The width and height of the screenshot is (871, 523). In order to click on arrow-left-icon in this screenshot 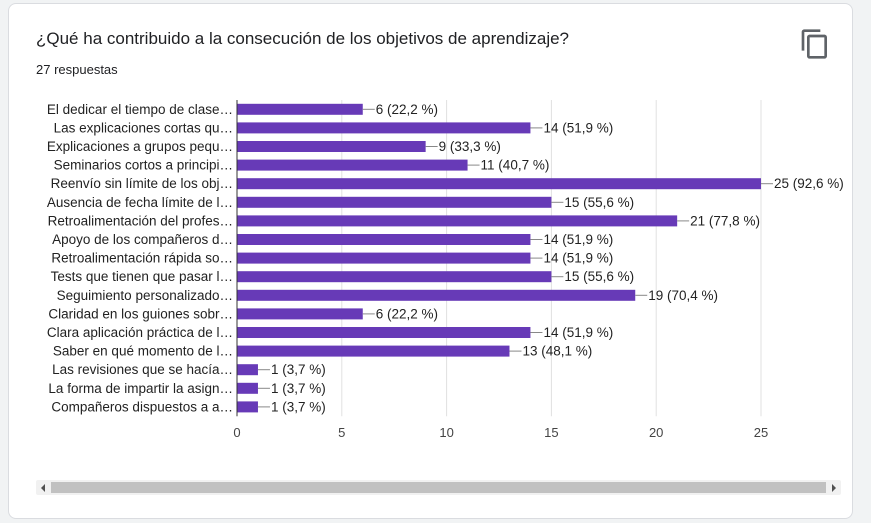, I will do `click(43, 487)`.